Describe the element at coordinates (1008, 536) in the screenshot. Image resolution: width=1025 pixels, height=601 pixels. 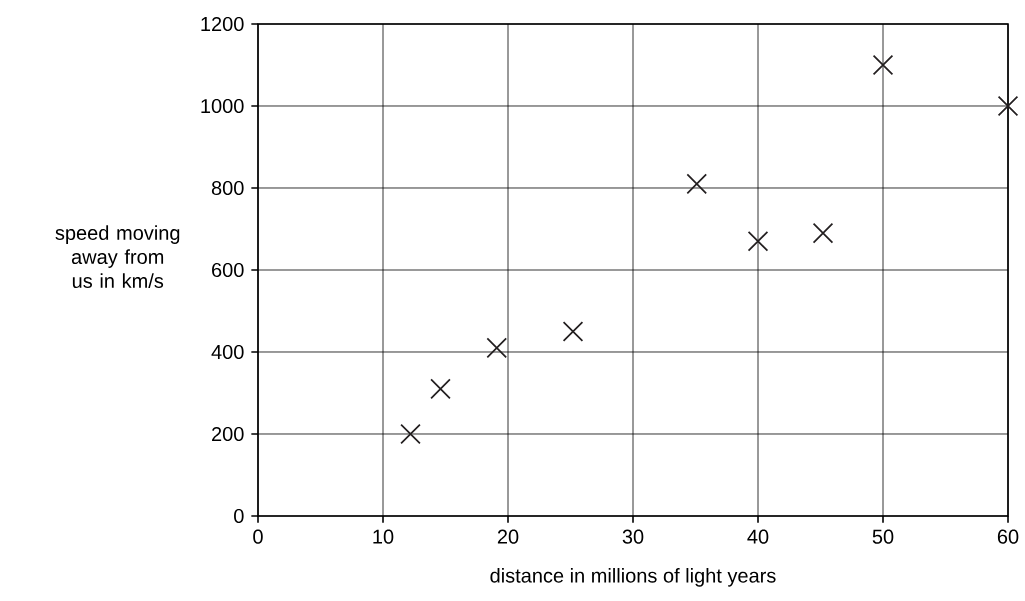
I see `x-tick-label: 60` at that location.